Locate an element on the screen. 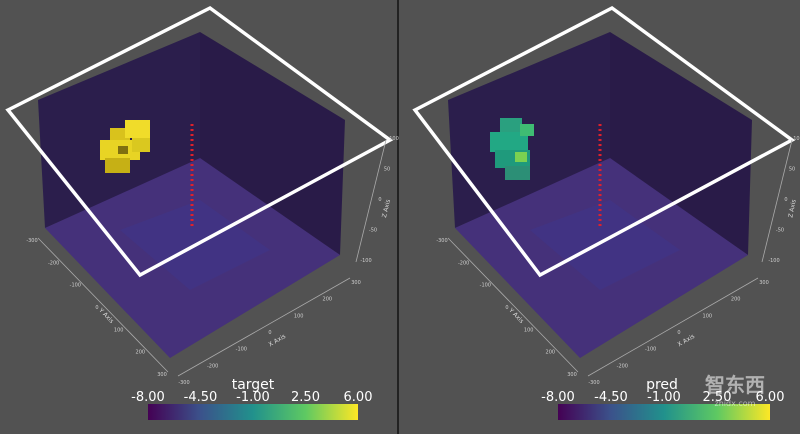  colorbar-title: pred is located at coordinates (662, 385).